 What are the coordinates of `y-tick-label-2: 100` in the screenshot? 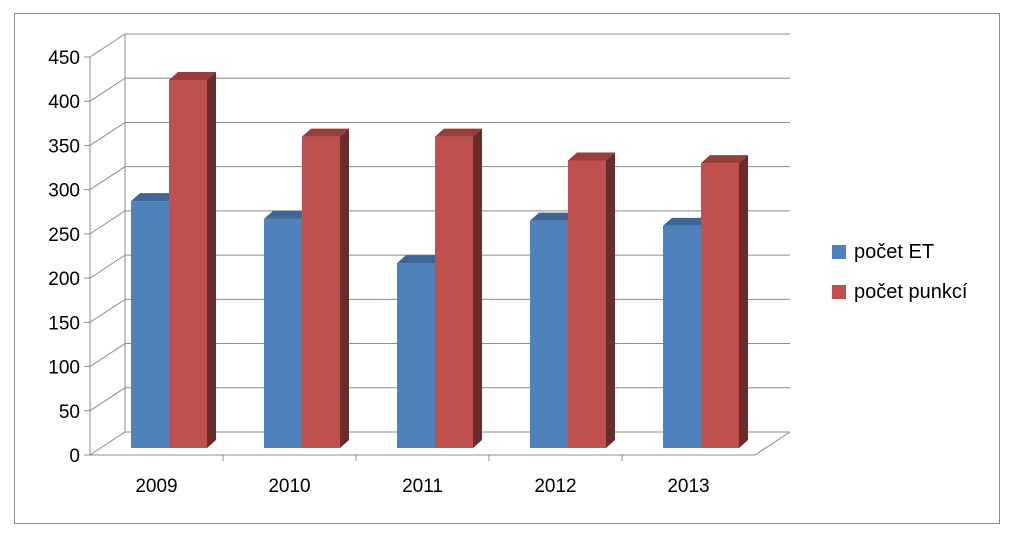 It's located at (64, 368).